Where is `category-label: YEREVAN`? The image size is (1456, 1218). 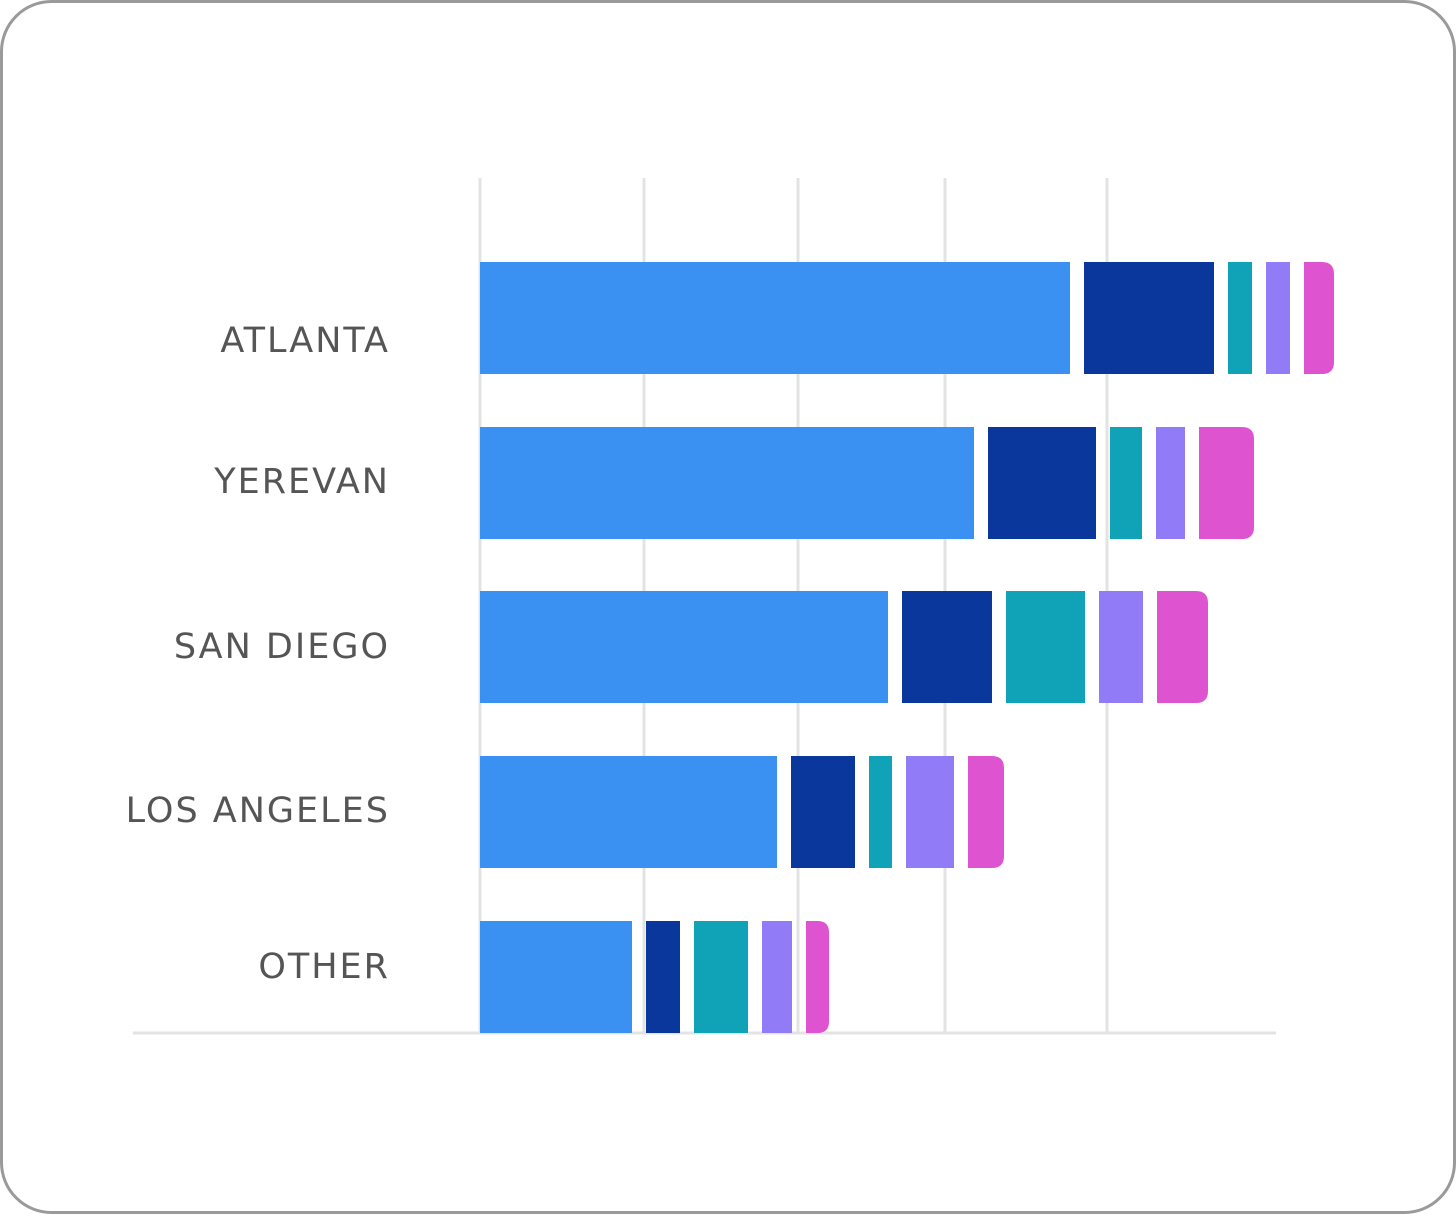 category-label: YEREVAN is located at coordinates (301, 482).